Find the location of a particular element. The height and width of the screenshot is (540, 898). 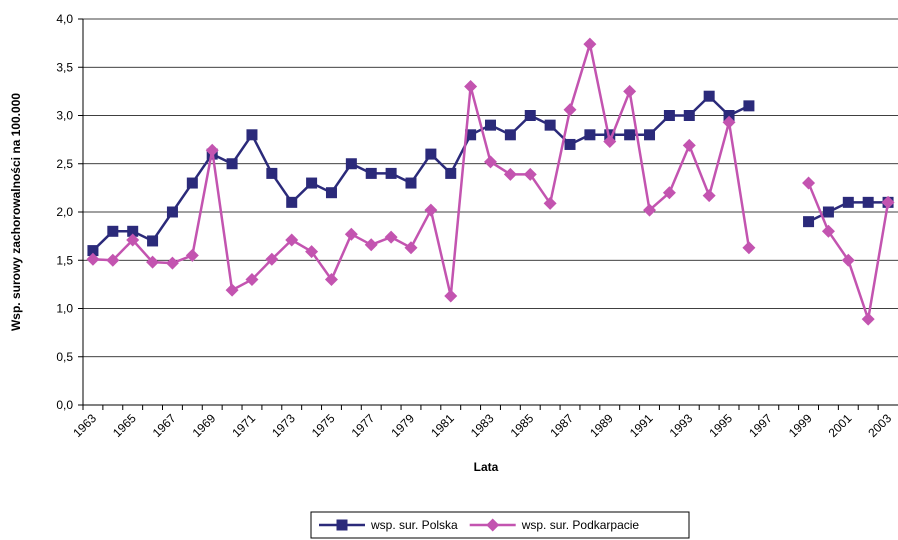

x-tick-label: 1981 is located at coordinates (442, 425).